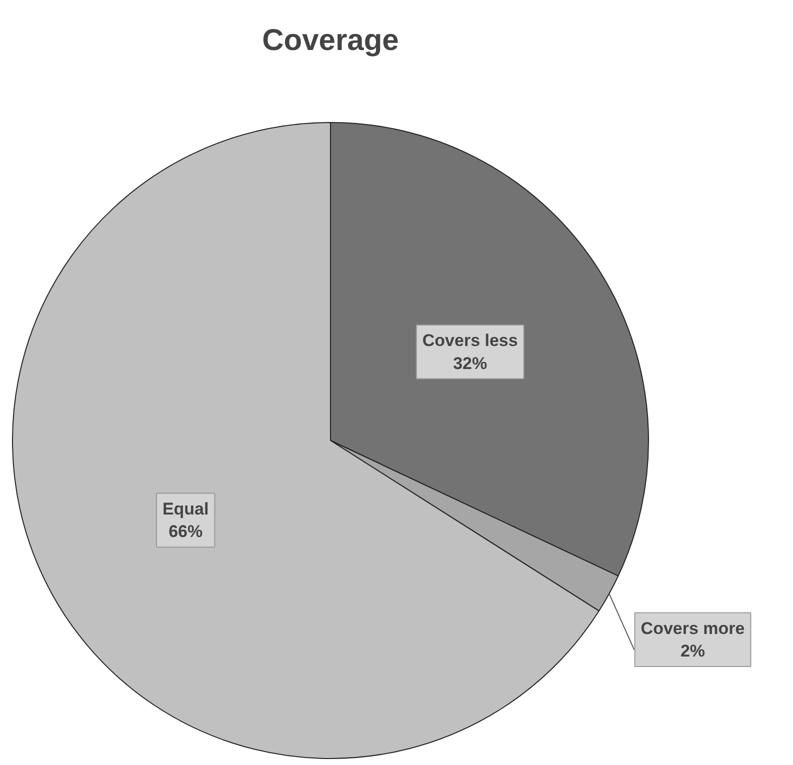 This screenshot has height=765, width=793. Describe the element at coordinates (470, 340) in the screenshot. I see `slice-label: Covers less` at that location.